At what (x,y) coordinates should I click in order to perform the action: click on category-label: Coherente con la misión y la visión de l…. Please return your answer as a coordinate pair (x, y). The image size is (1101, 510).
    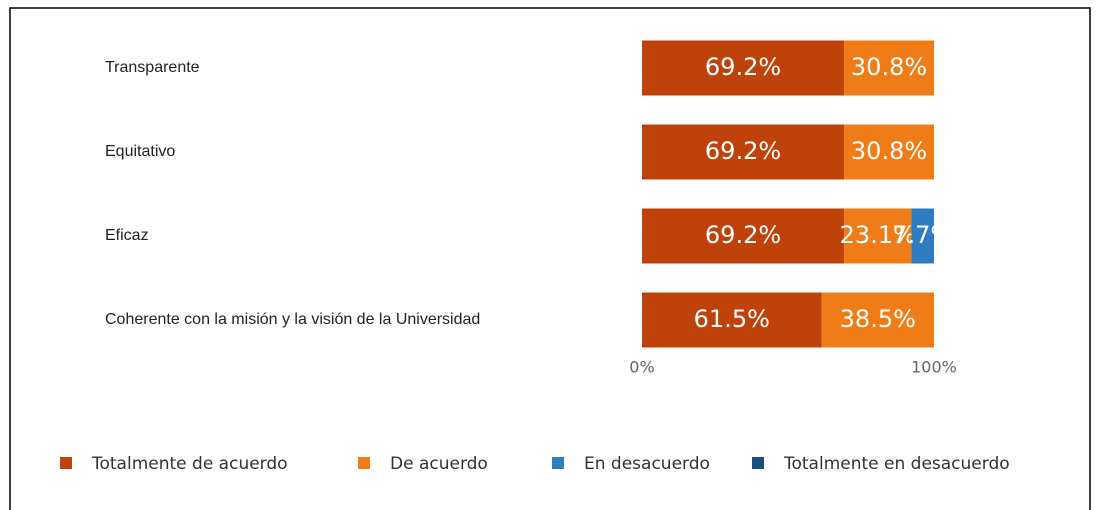
    Looking at the image, I should click on (292, 319).